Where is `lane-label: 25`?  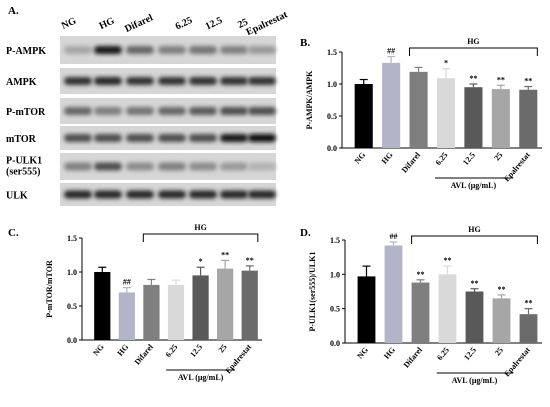 lane-label: 25 is located at coordinates (243, 24).